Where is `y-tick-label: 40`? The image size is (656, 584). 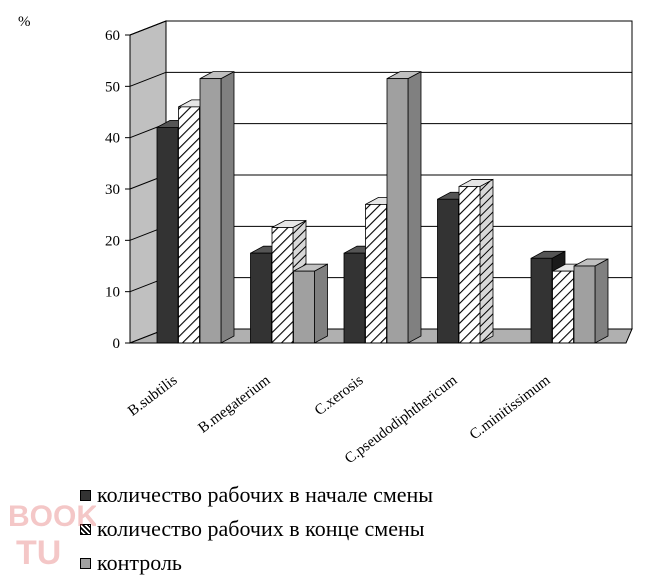
y-tick-label: 40 is located at coordinates (112, 139).